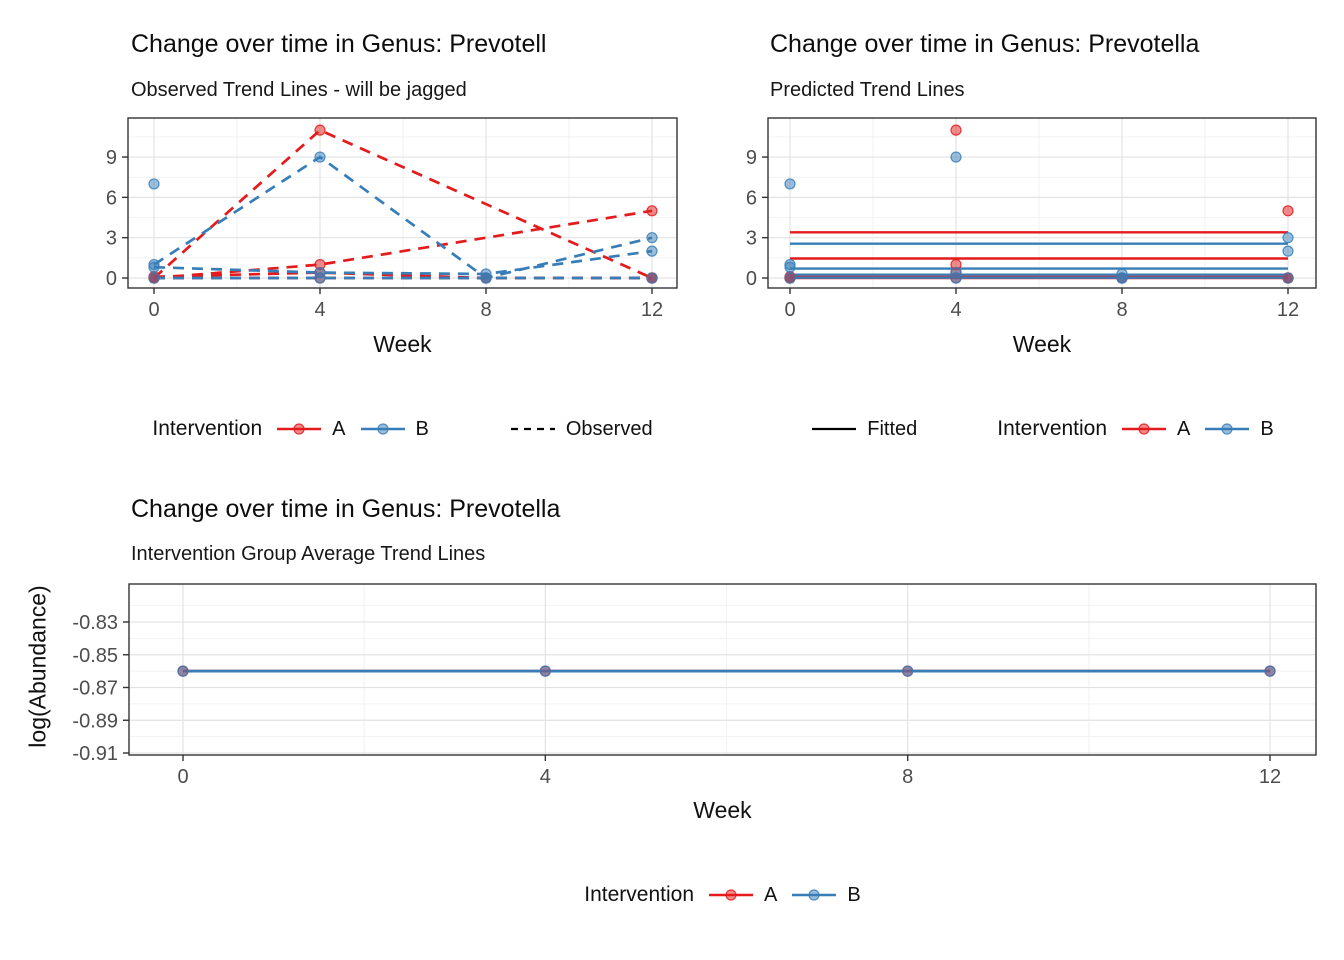  I want to click on chart1-legend: Intervention A B Observed, so click(402, 429).